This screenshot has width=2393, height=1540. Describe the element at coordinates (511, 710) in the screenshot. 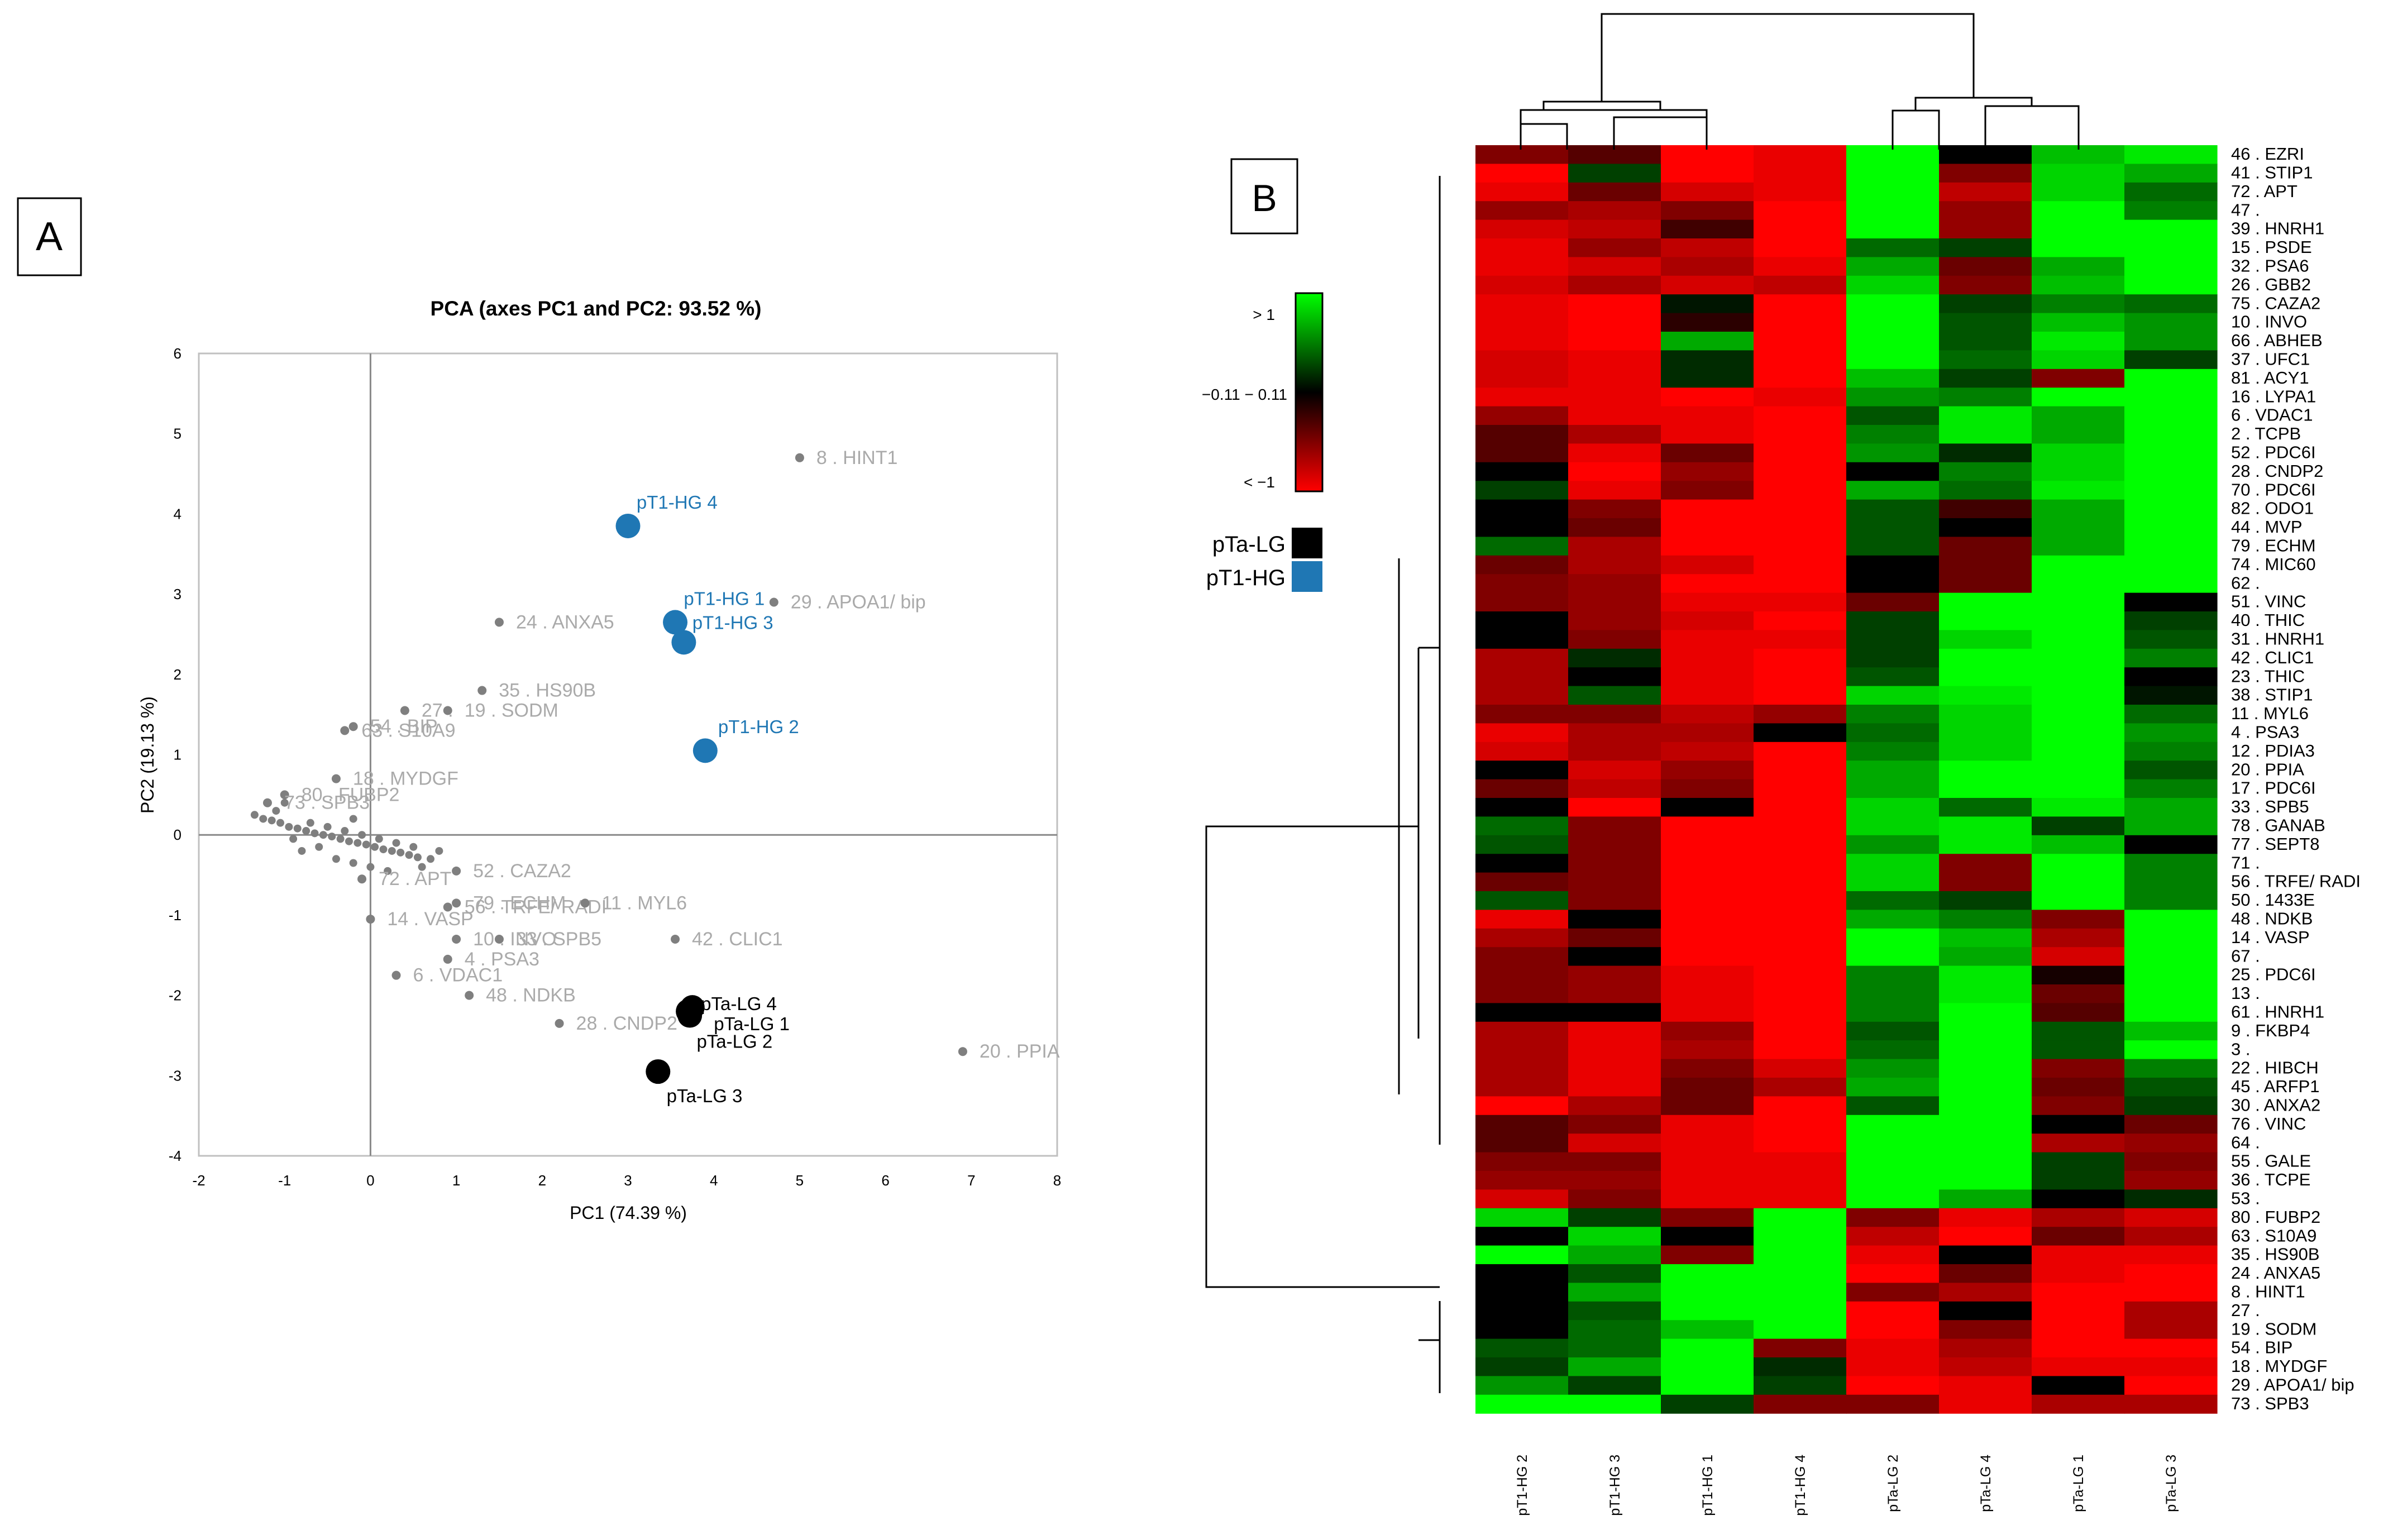

I see `variable-label: 19 . SODM` at that location.